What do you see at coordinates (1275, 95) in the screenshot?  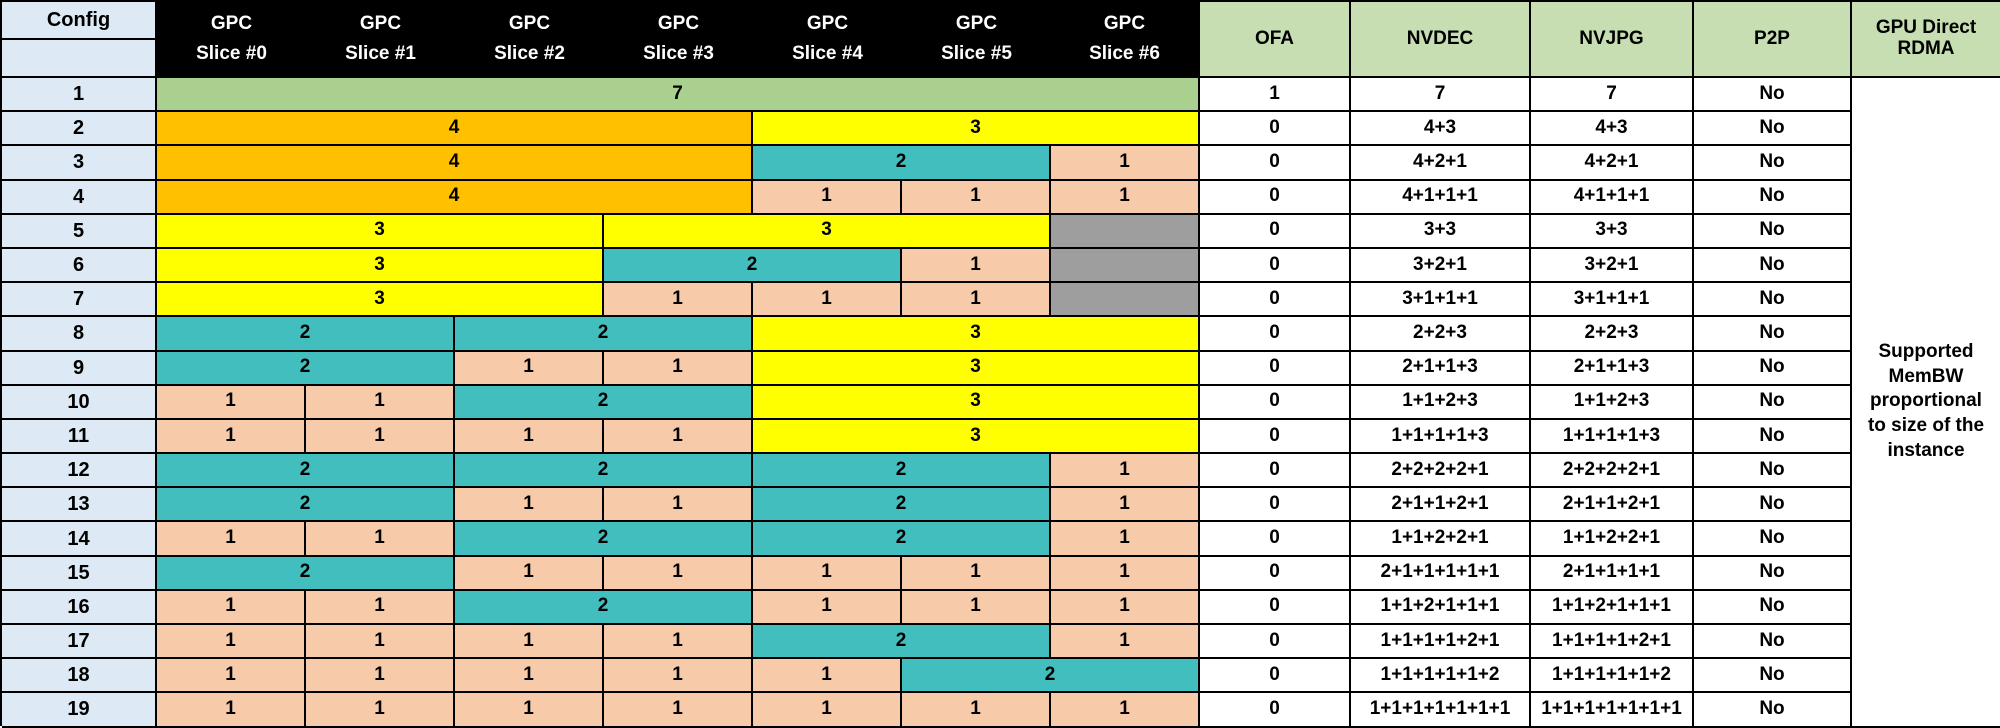 I see `ofa-cell: 1` at bounding box center [1275, 95].